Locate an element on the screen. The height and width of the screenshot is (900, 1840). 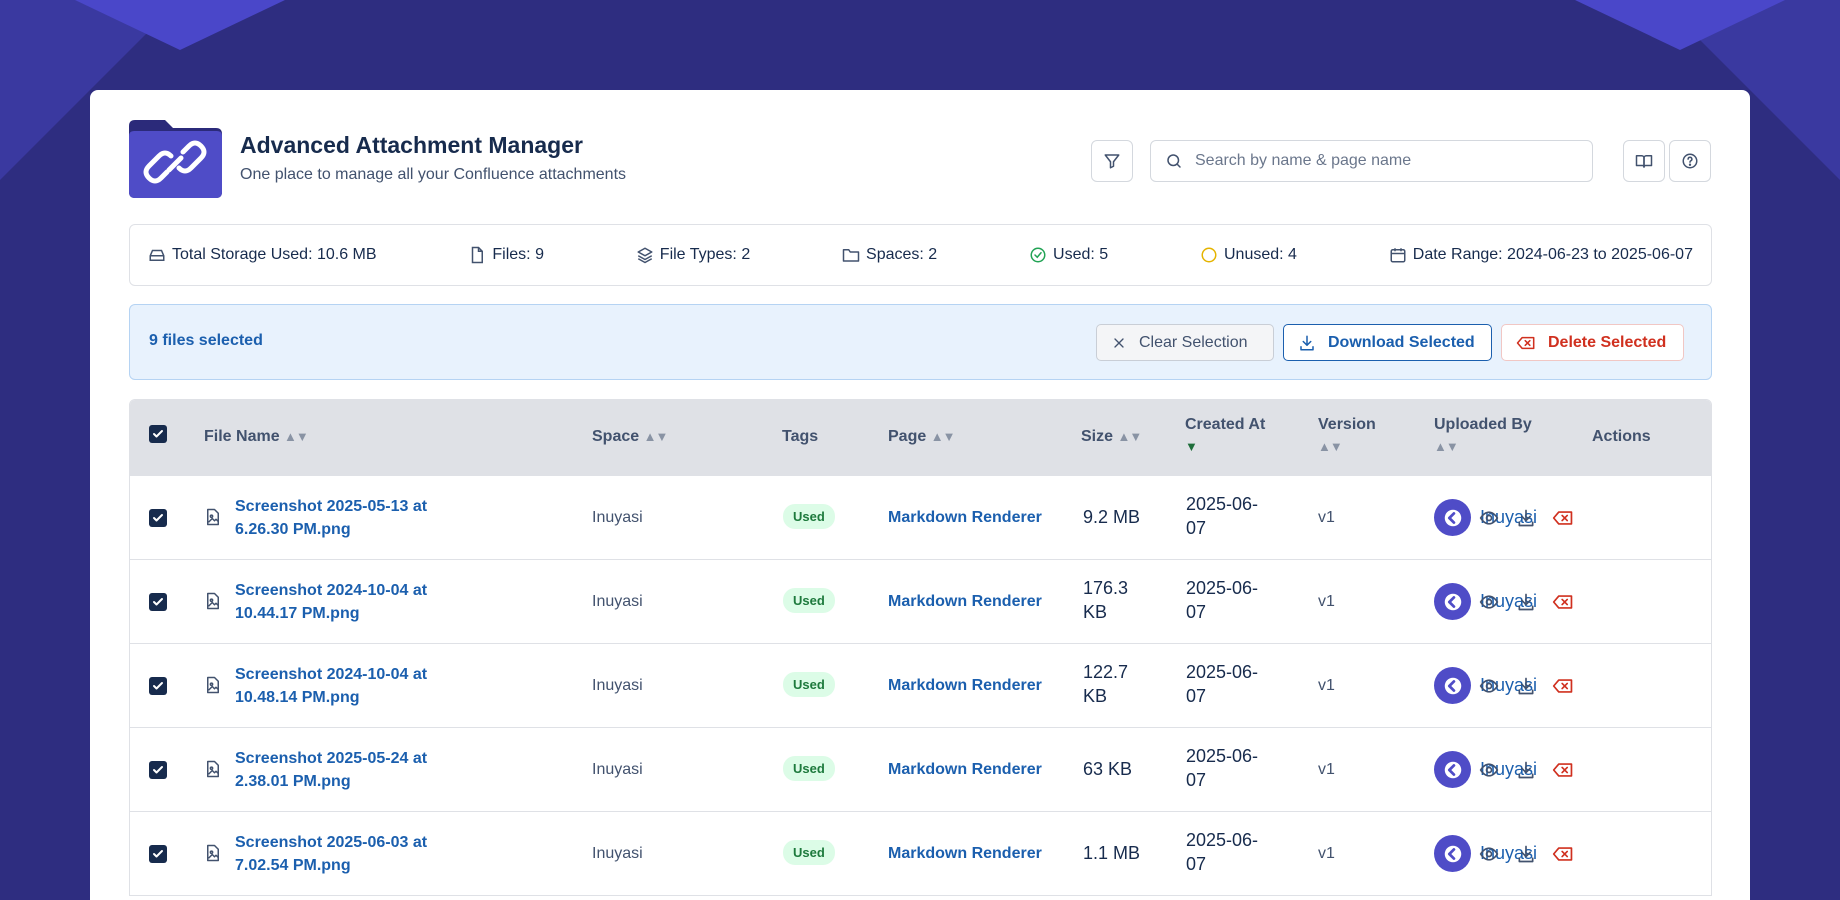
book-icon is located at coordinates (1644, 161).